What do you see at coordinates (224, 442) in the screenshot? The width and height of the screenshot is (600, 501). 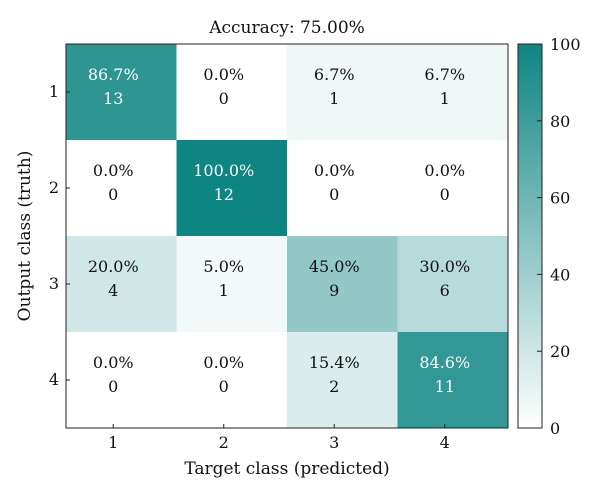 I see `x-tick-label: 2` at bounding box center [224, 442].